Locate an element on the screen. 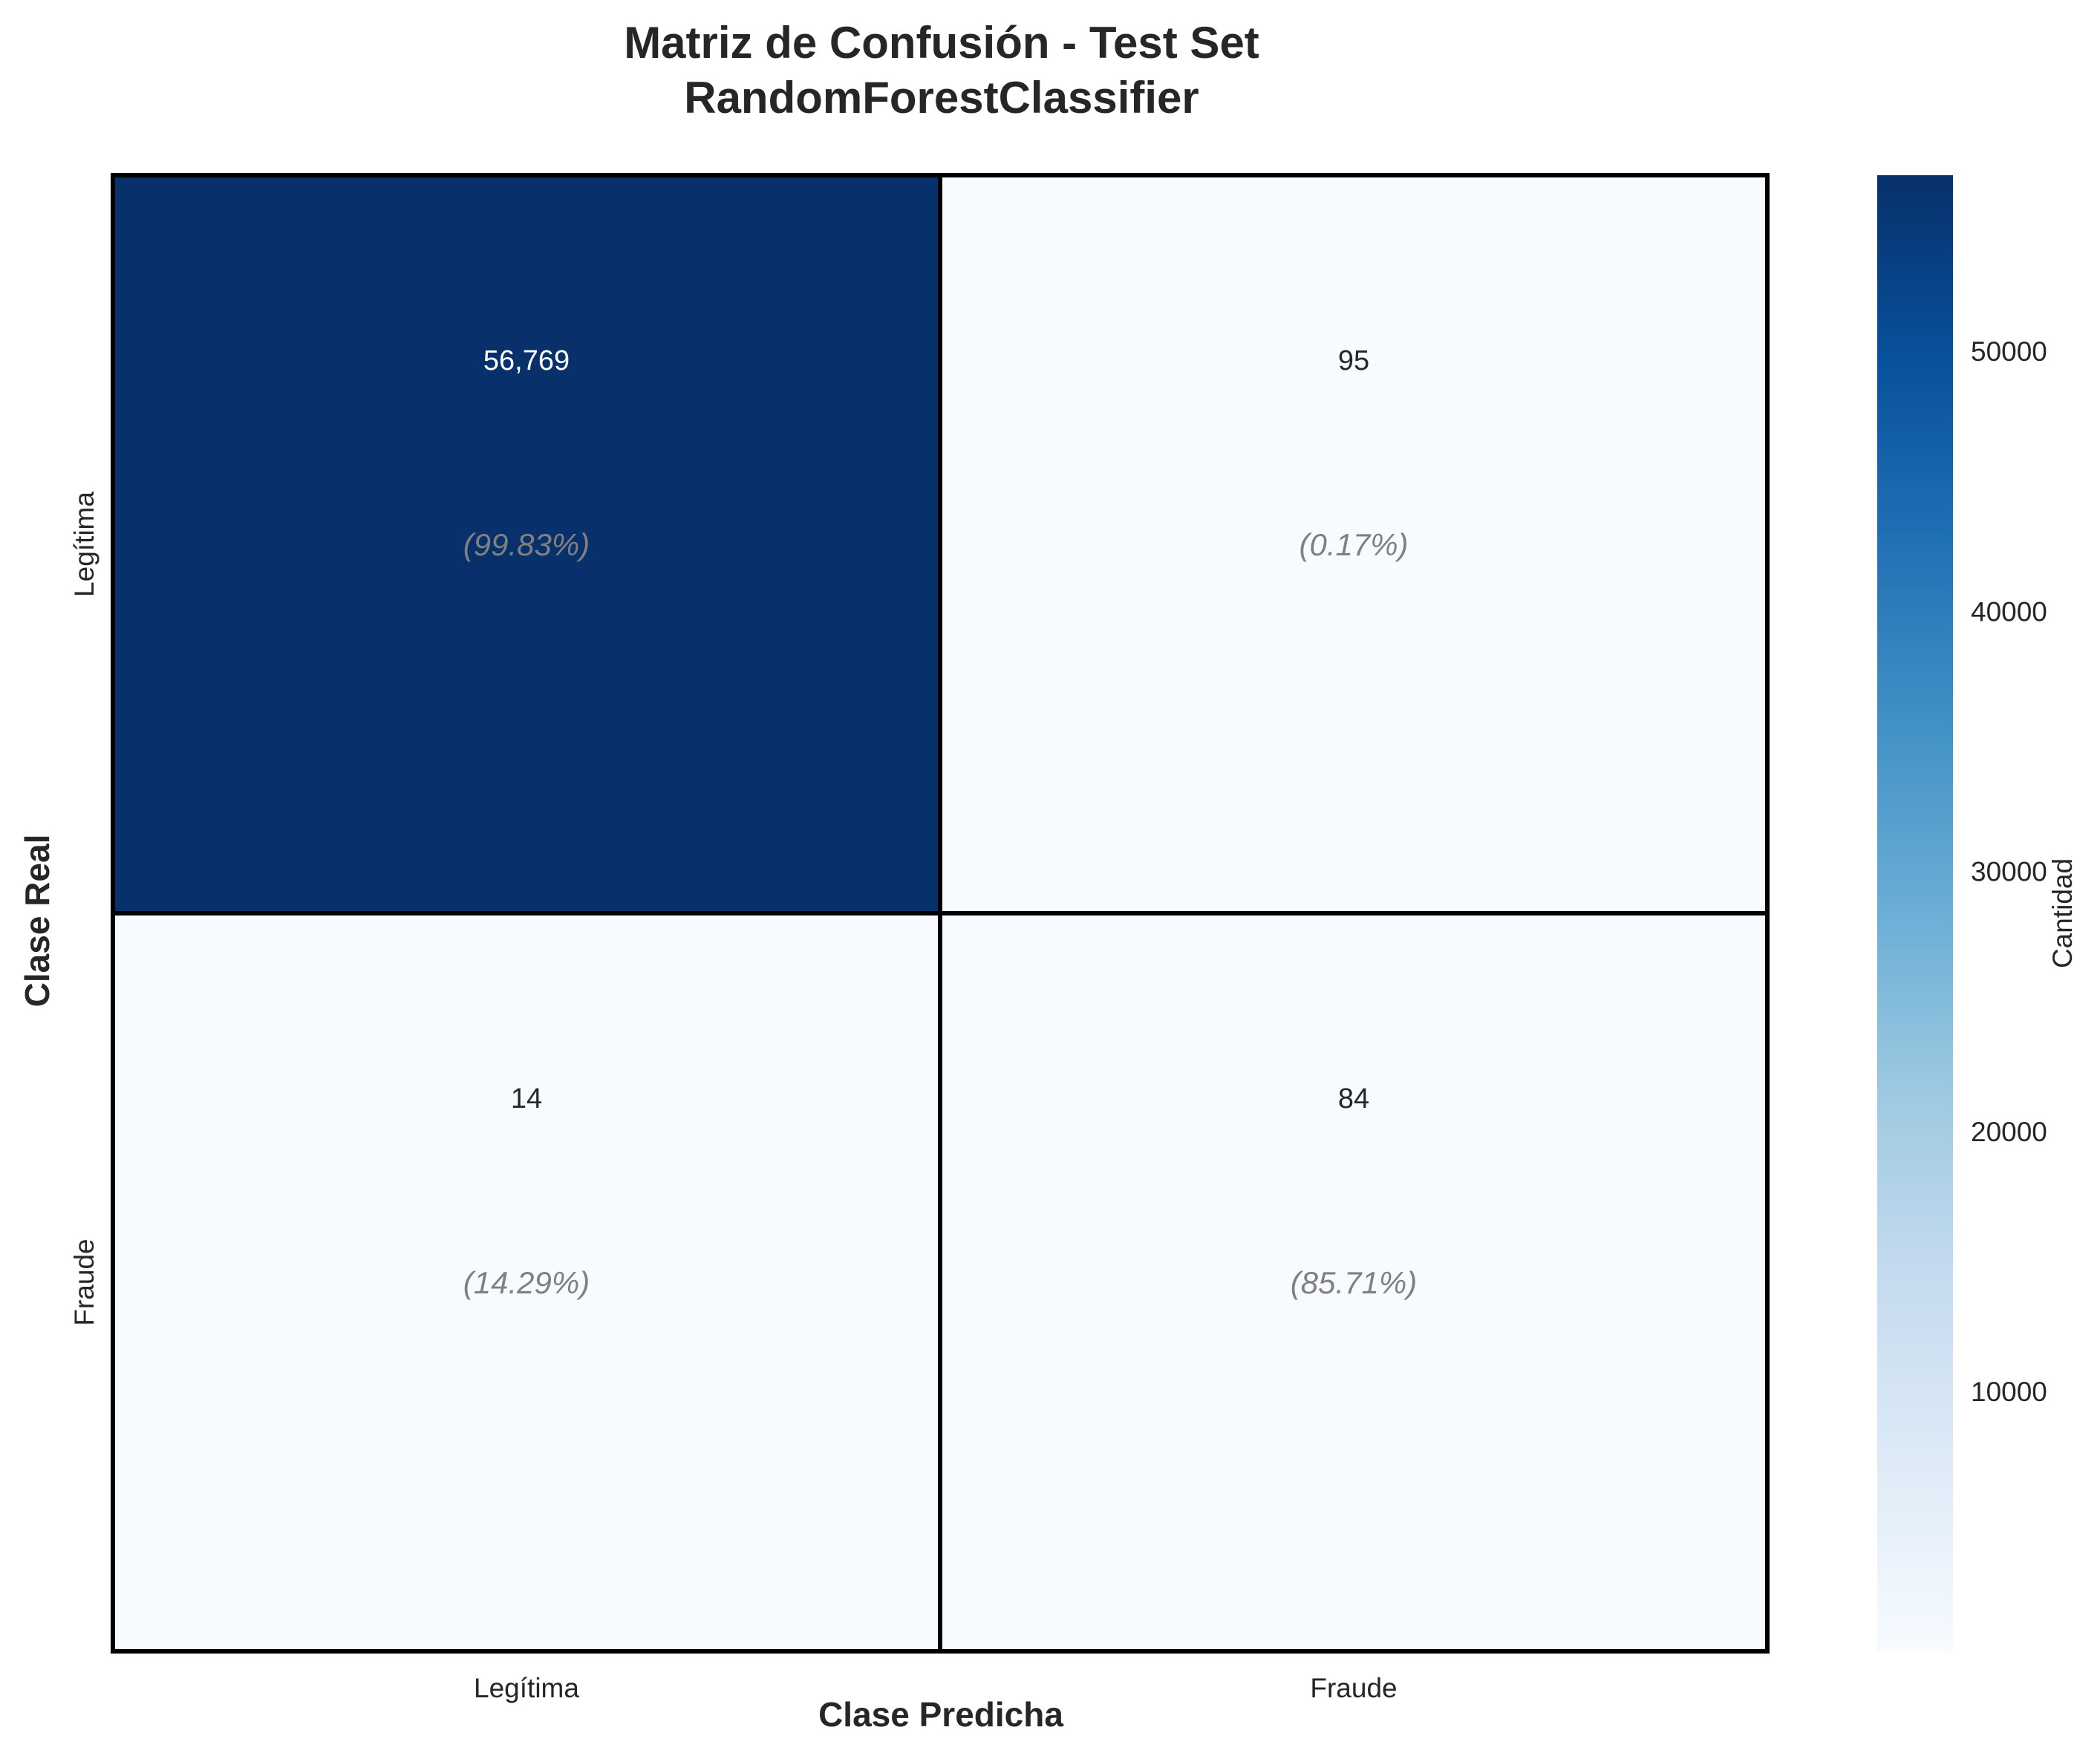 The height and width of the screenshot is (1756, 2100). colorbar-tick-label: 30000 is located at coordinates (2009, 872).